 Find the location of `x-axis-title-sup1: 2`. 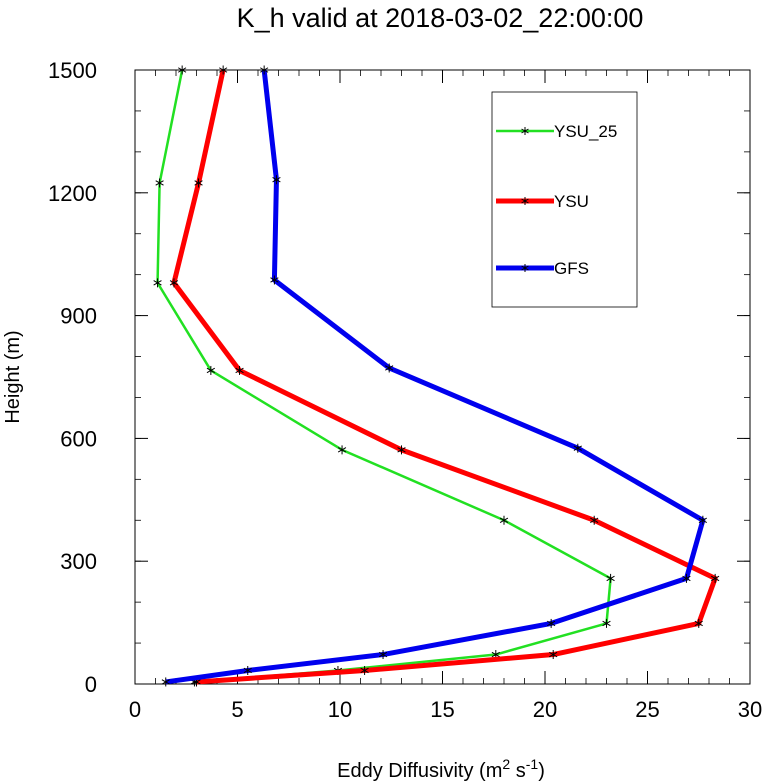

x-axis-title-sup1: 2 is located at coordinates (506, 764).